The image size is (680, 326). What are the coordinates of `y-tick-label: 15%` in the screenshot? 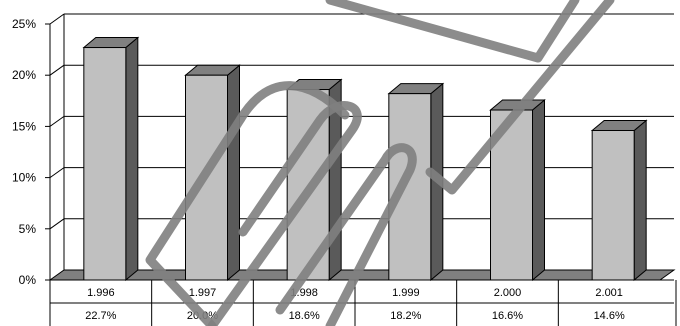 It's located at (24, 126).